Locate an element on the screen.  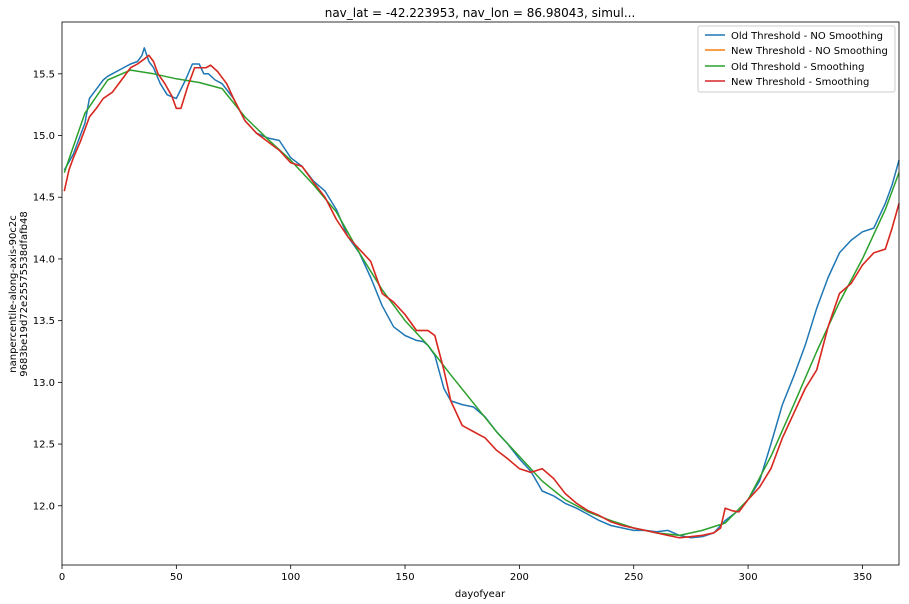
x-tick-label: 100 is located at coordinates (290, 577).